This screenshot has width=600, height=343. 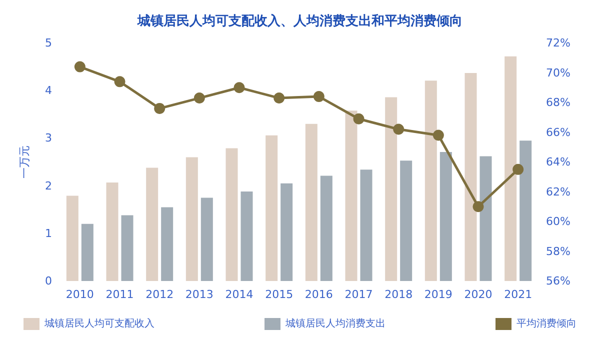 I want to click on x-tick-label: 2016, so click(x=318, y=294).